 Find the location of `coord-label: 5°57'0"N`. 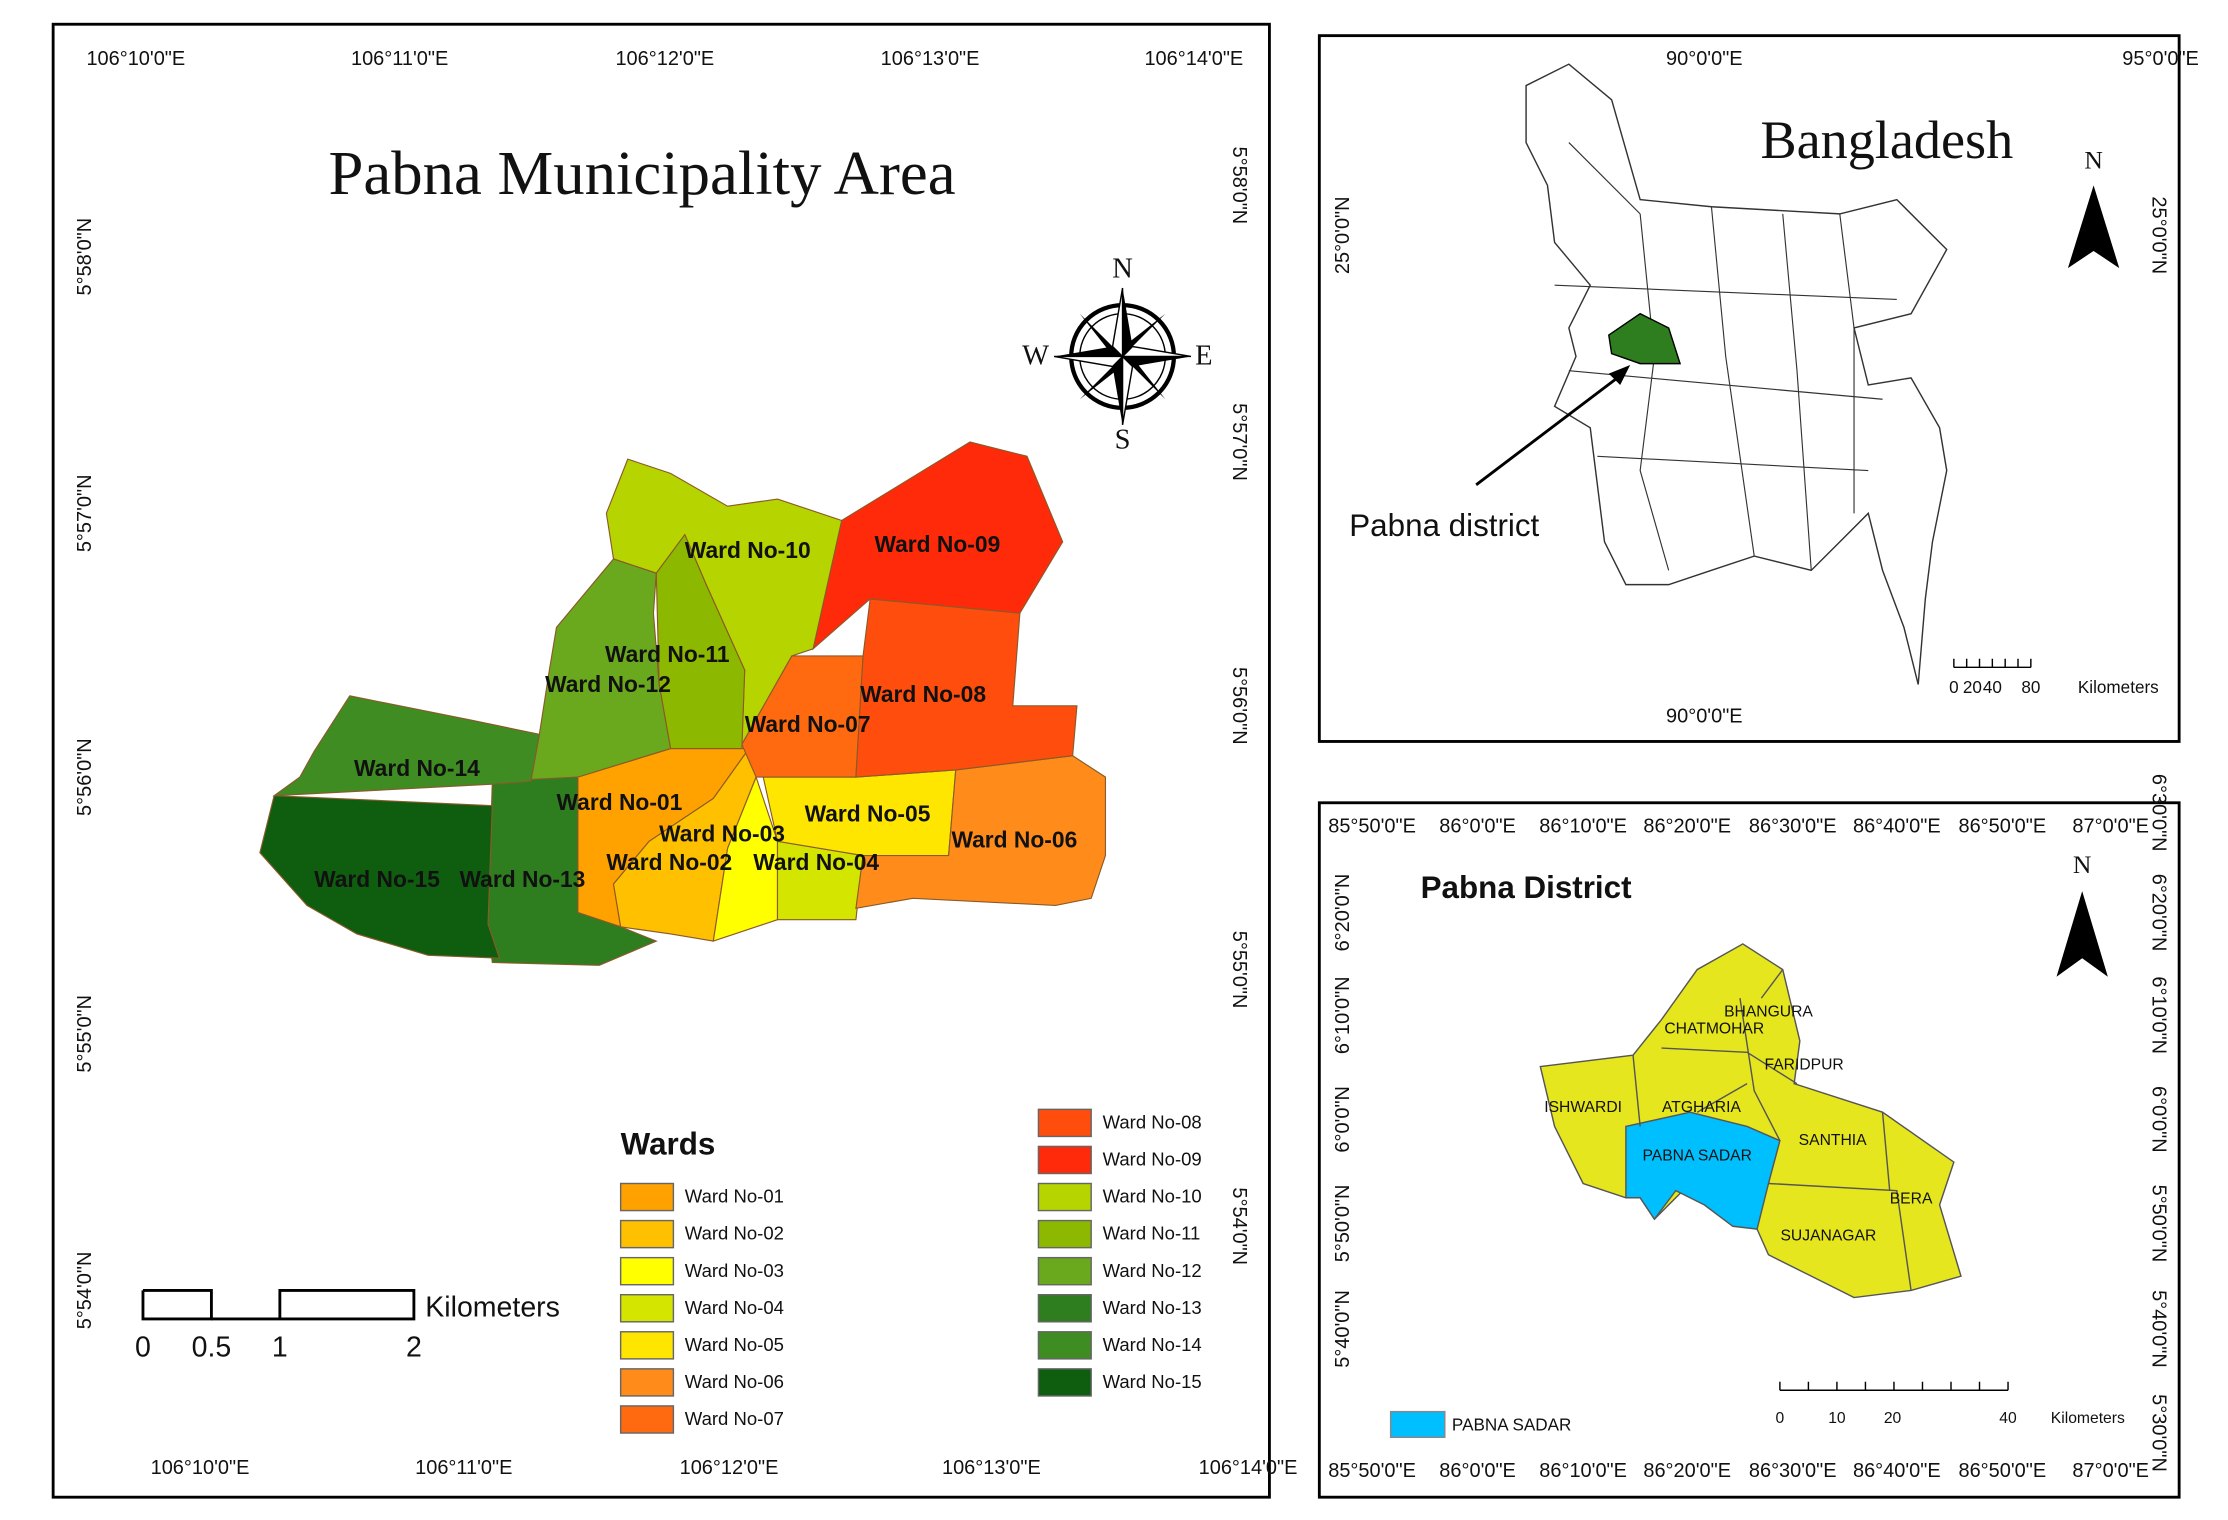

coord-label: 5°57'0"N is located at coordinates (1239, 442).